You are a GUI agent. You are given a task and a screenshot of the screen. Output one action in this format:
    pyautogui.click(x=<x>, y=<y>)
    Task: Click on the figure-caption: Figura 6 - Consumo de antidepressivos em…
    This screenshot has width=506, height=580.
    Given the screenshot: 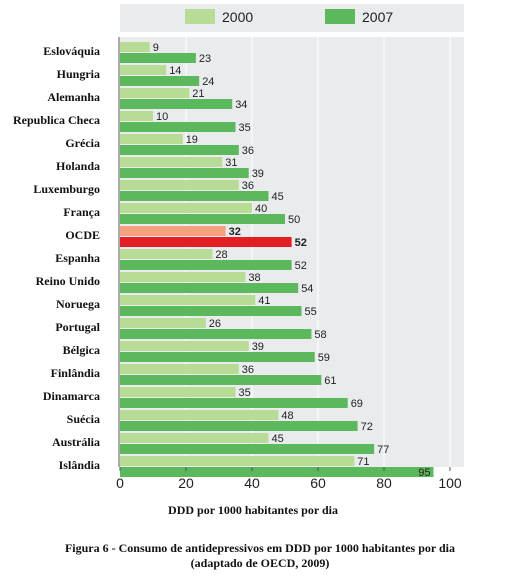 What is the action you would take?
    pyautogui.click(x=260, y=555)
    